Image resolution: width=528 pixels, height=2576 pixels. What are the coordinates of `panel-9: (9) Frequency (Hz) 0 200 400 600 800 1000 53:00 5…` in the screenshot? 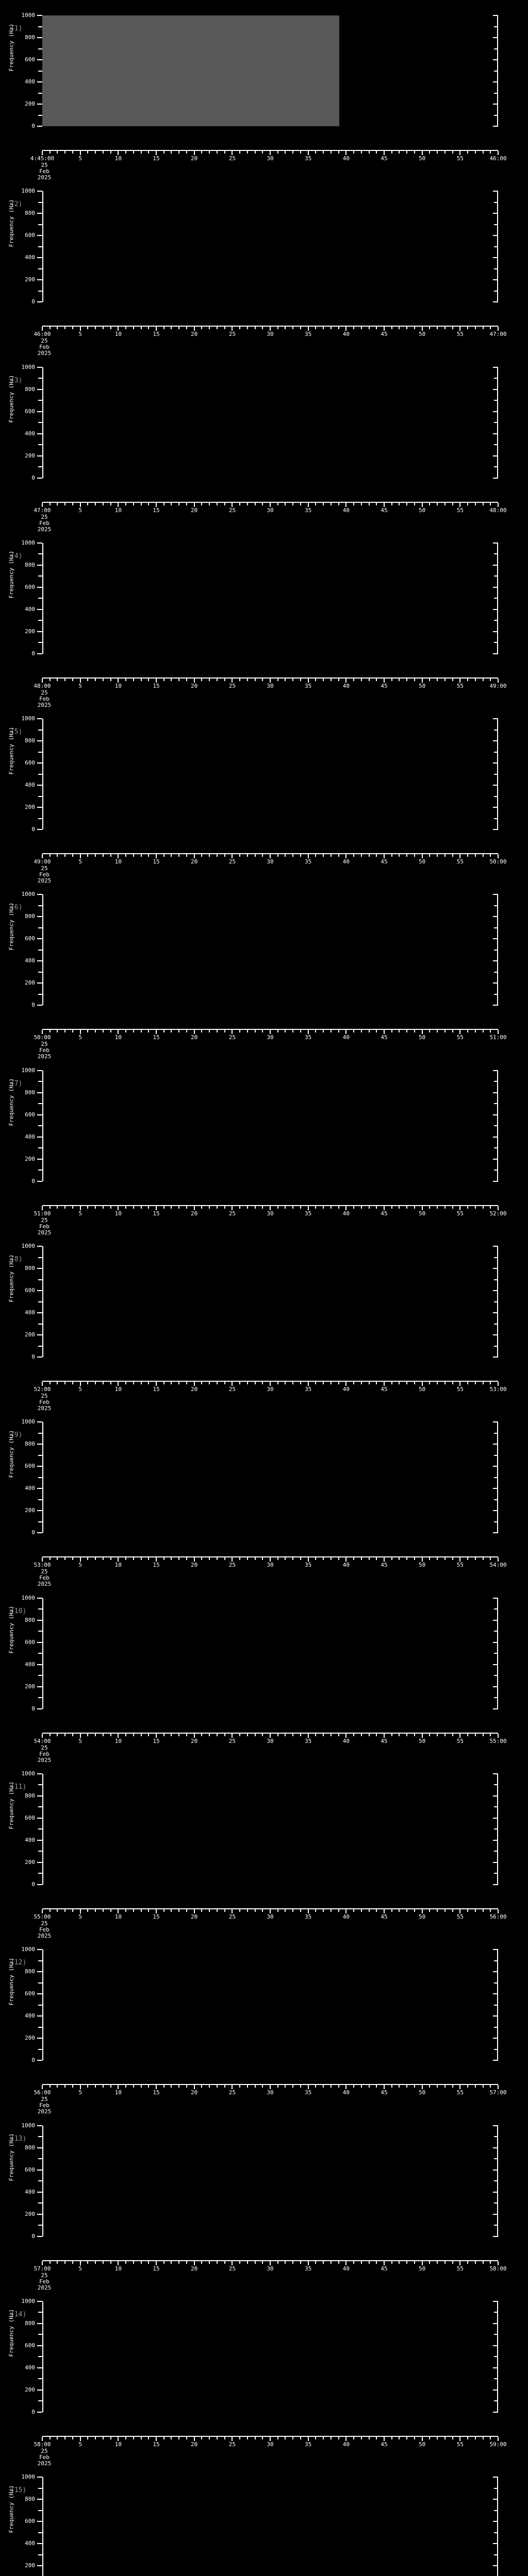 It's located at (264, 1496).